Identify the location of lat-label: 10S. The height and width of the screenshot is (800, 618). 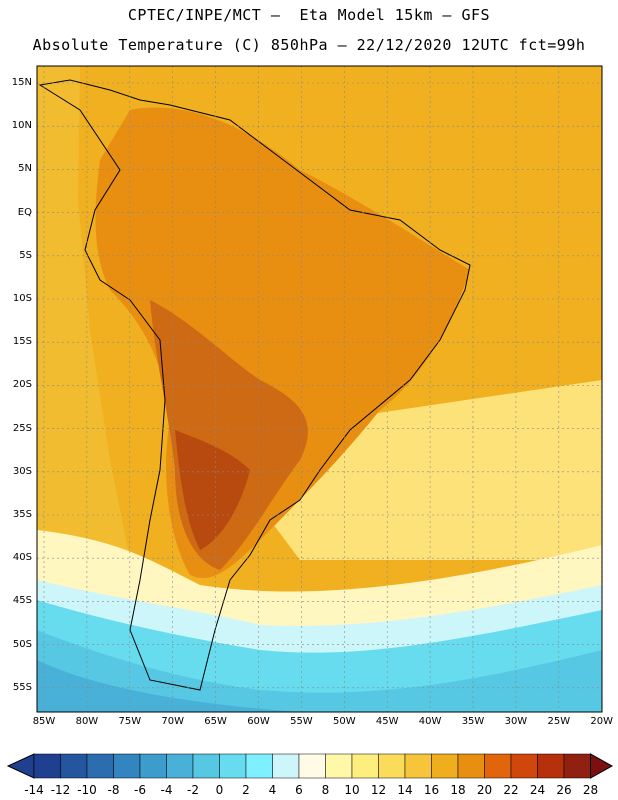
(22, 298).